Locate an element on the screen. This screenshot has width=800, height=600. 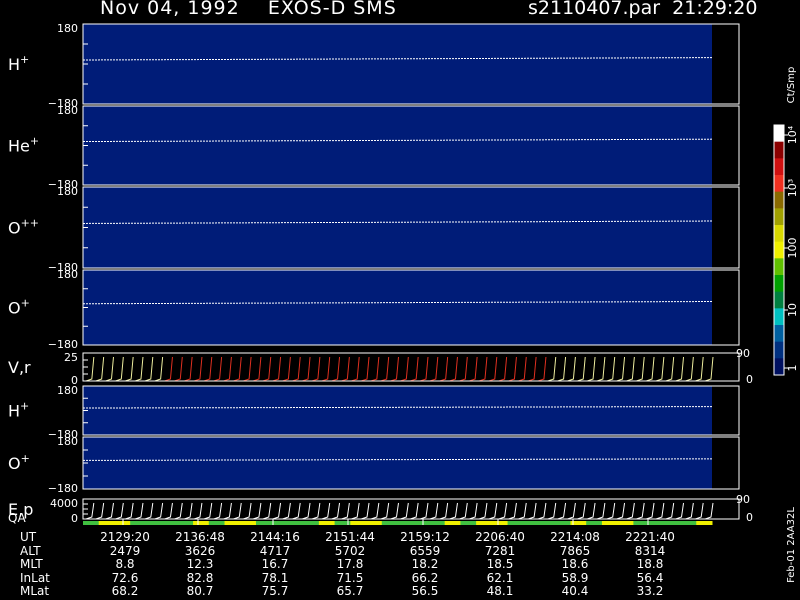
table-row: InLat 72.6 82.8 78.1 71.5 66.2 62.1 58.9 56.4 is located at coordinates (380, 577).